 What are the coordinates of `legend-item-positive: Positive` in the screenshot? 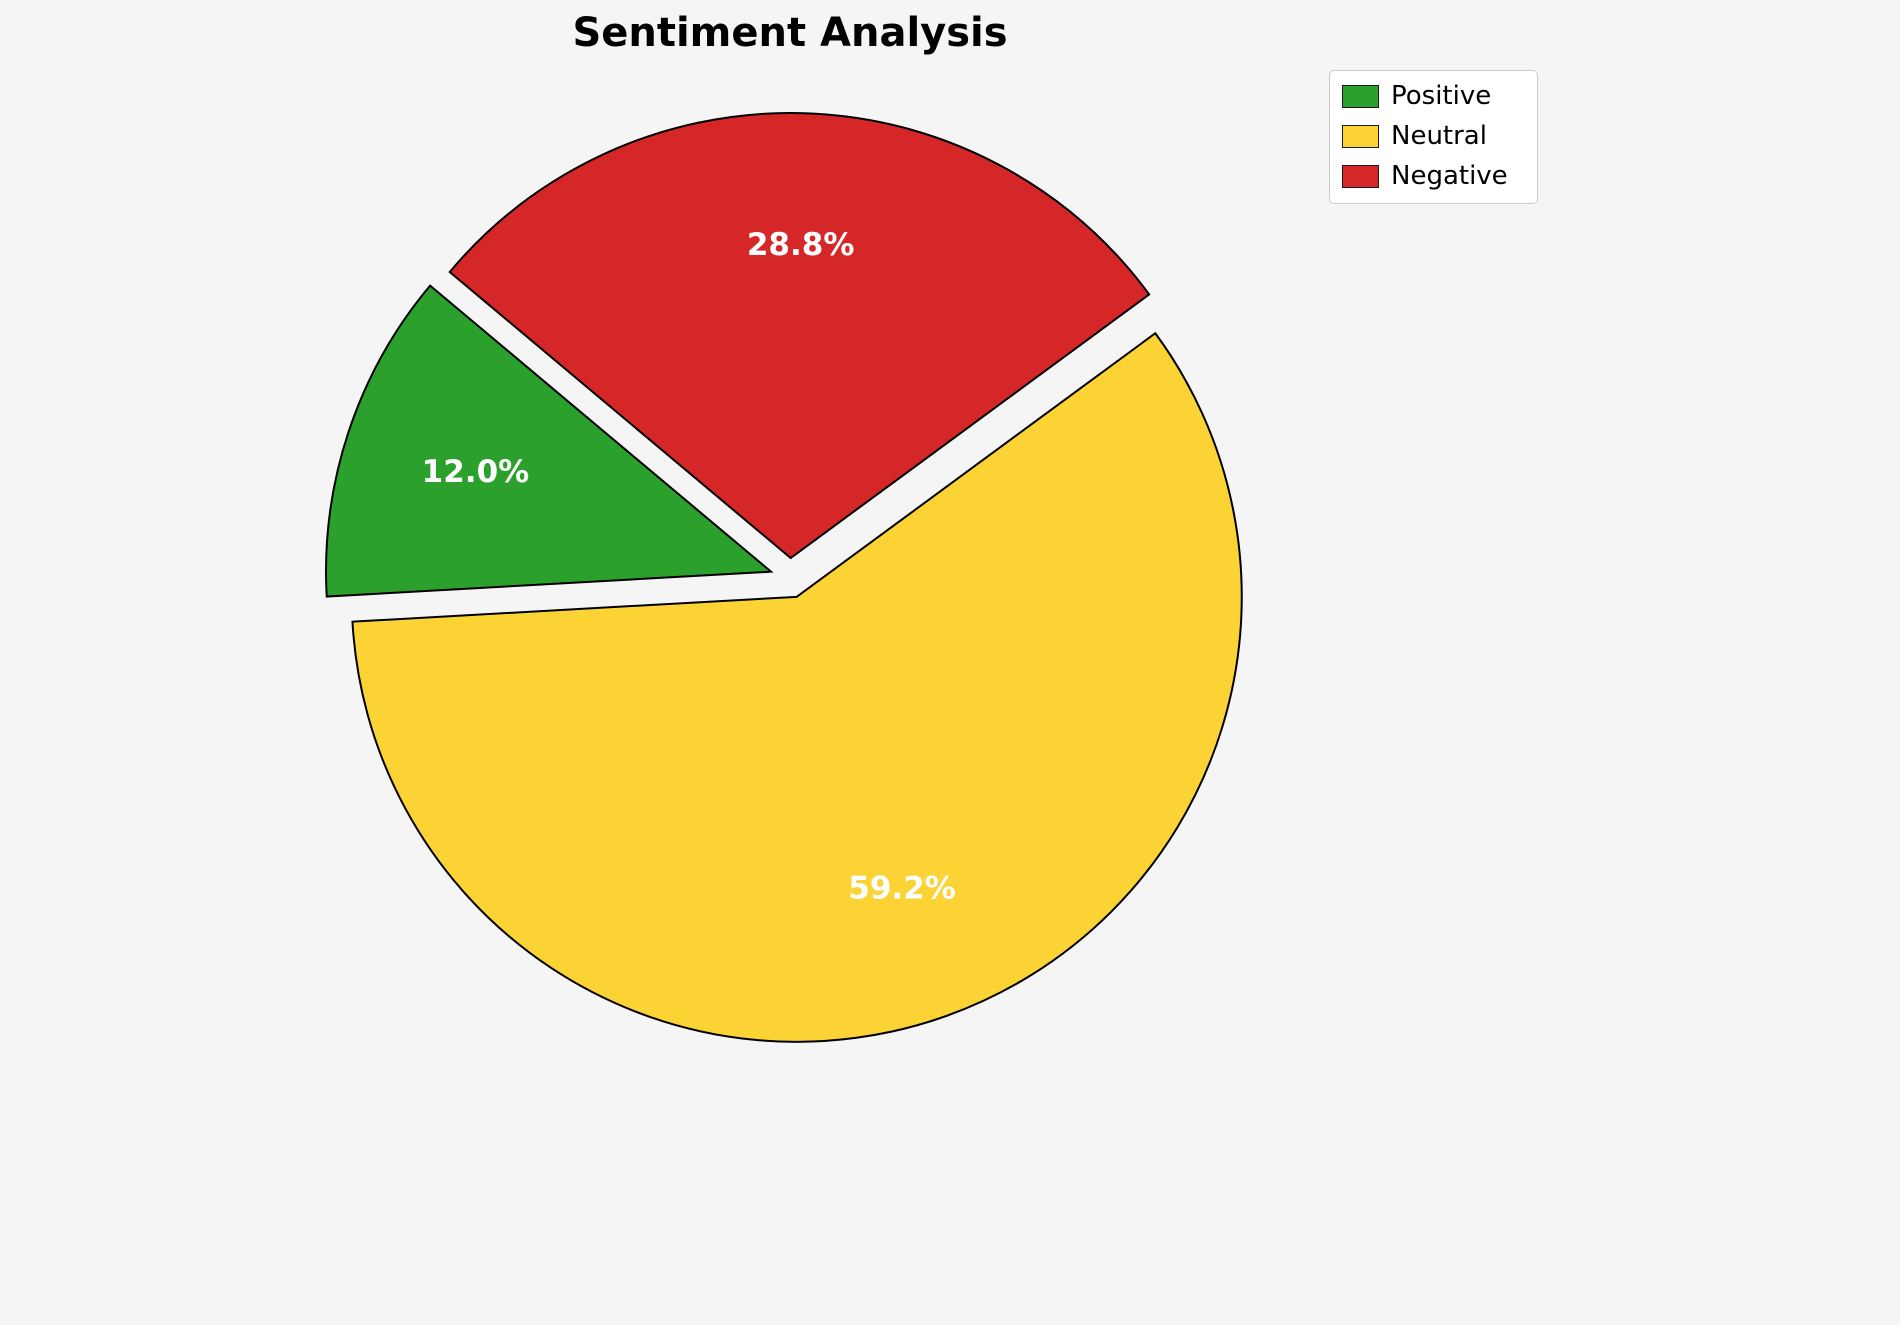 It's located at (1433, 96).